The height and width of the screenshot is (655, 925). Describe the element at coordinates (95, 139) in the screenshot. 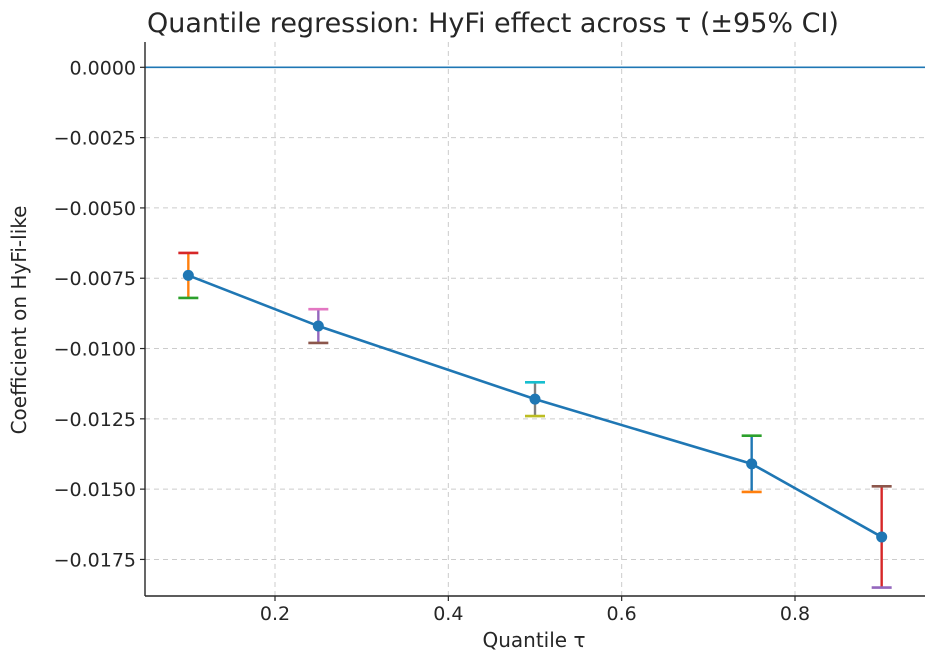

I see `y-tick-label: −0.0025` at that location.